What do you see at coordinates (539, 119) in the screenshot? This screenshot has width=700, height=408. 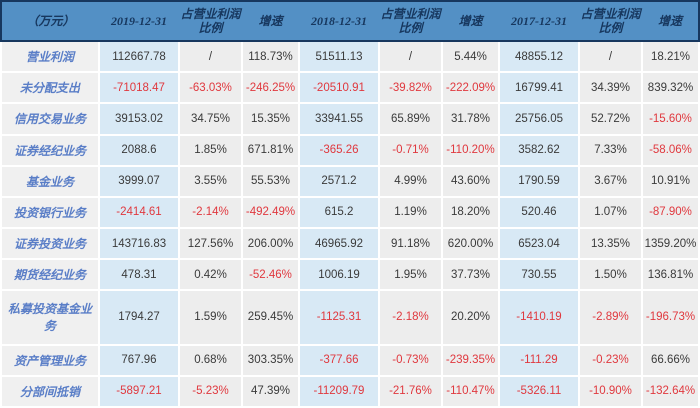 I see `value-cell: 25756.05` at bounding box center [539, 119].